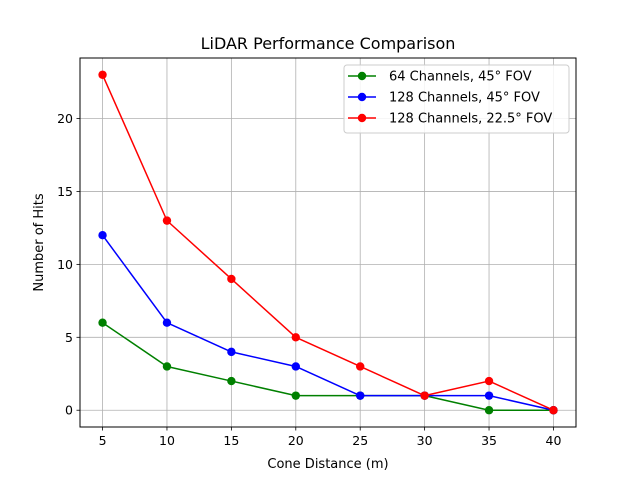  What do you see at coordinates (554, 440) in the screenshot?
I see `x-tick-label: 40` at bounding box center [554, 440].